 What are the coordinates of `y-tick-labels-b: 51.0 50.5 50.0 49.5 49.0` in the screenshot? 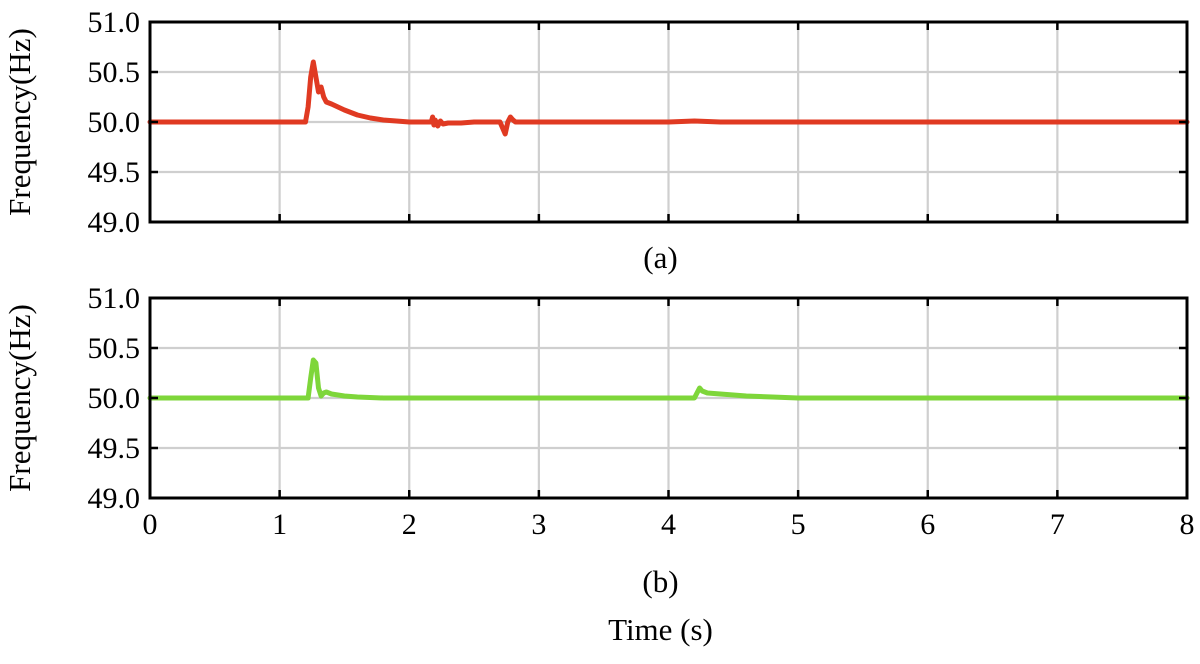 It's located at (114, 398).